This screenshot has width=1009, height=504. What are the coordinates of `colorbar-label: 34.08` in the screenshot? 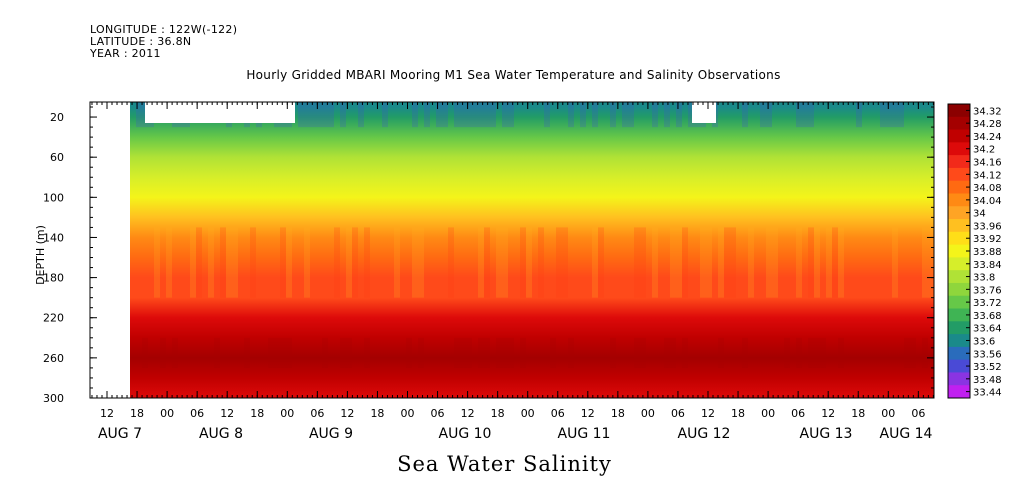 It's located at (987, 188).